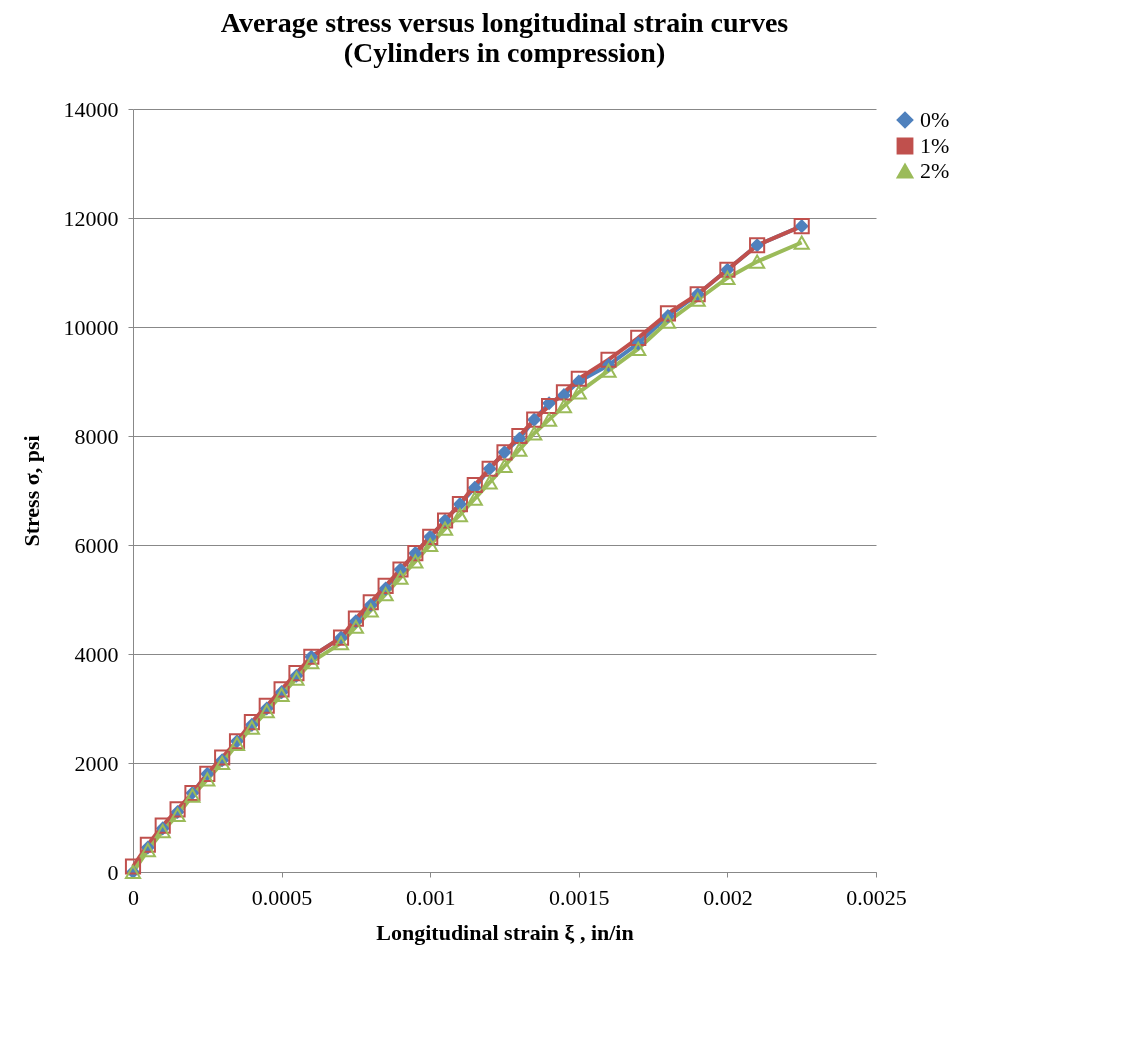 The width and height of the screenshot is (1143, 1040). Describe the element at coordinates (876, 897) in the screenshot. I see `x-tick-label: 0.0025` at that location.